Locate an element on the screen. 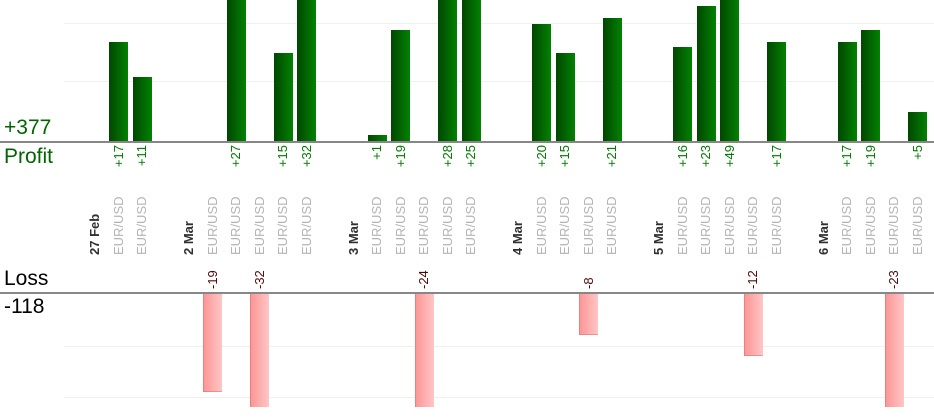 The image size is (934, 420). profit-value-label: +21 is located at coordinates (611, 156).